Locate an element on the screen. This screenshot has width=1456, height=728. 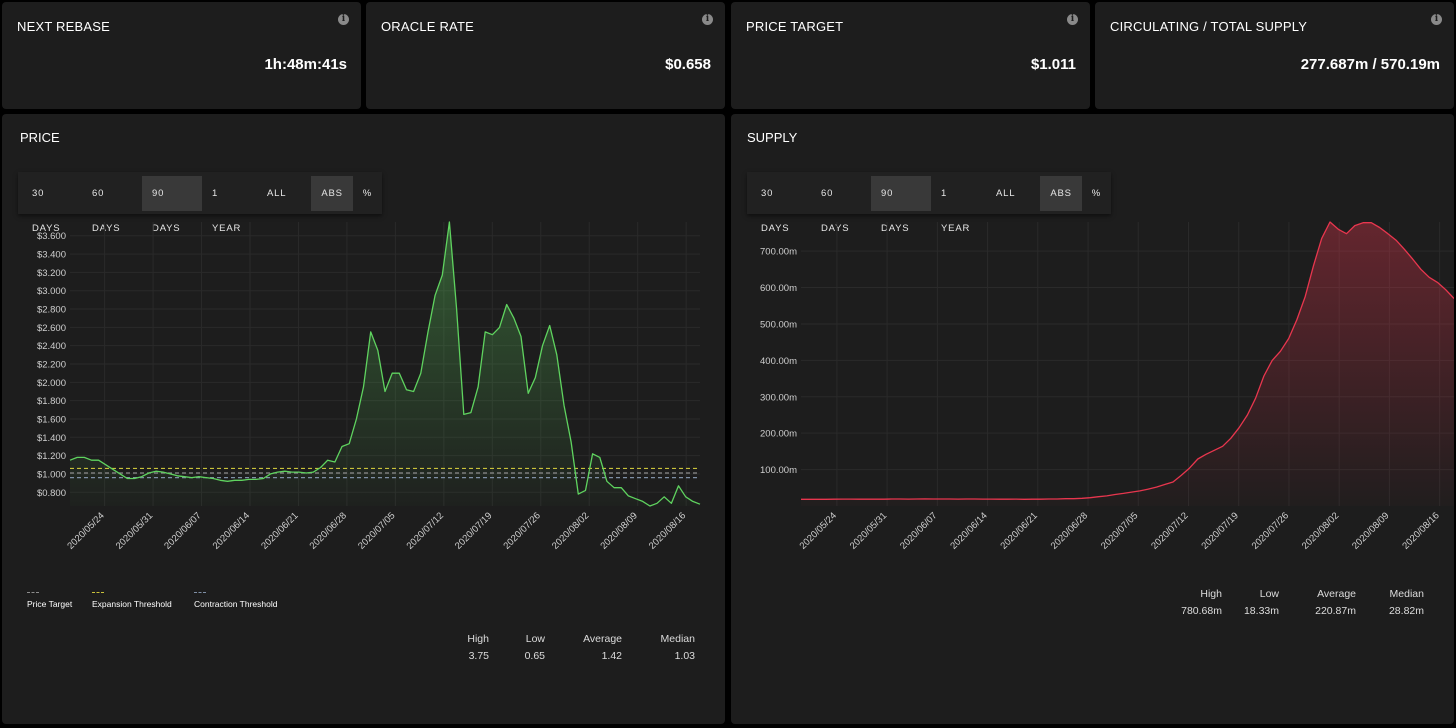
legend-label: Expansion Threshold is located at coordinates (132, 604).